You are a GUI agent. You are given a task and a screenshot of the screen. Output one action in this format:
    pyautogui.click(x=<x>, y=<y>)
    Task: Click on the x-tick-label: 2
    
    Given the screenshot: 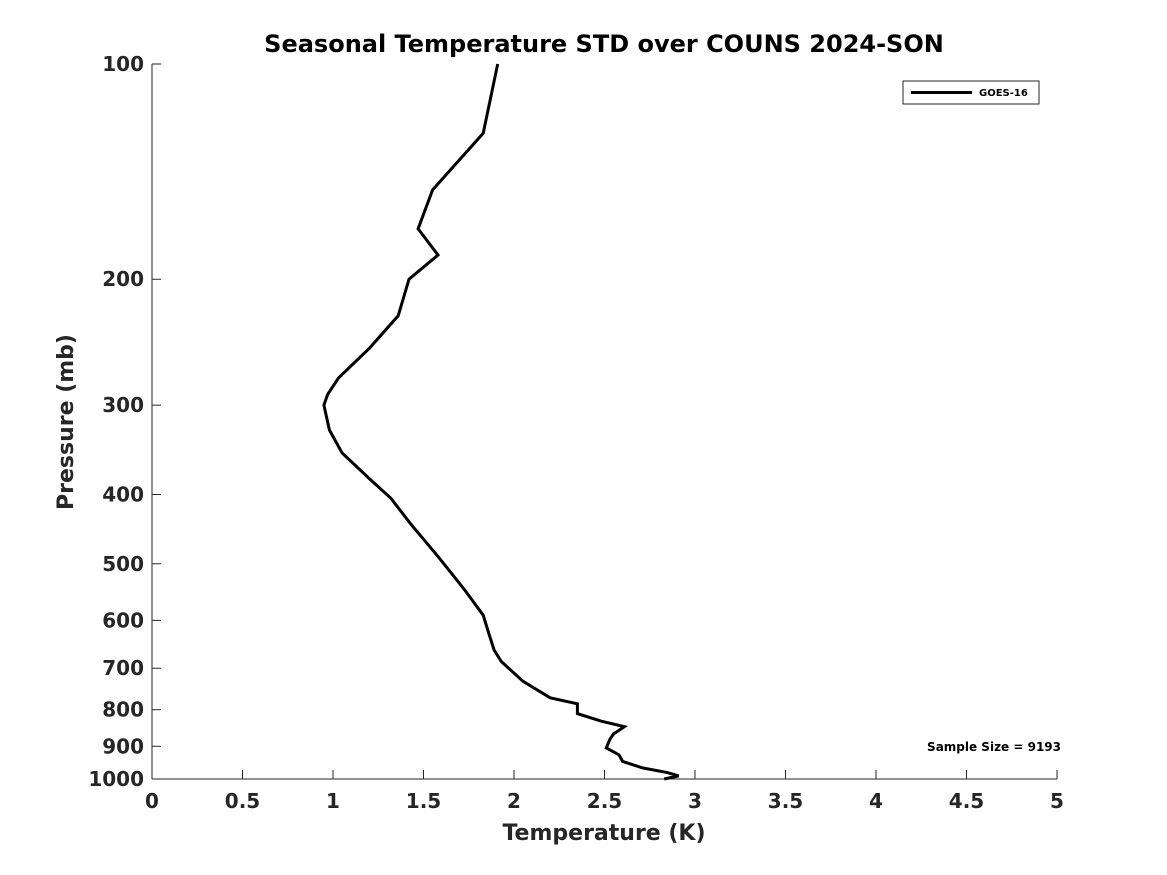 What is the action you would take?
    pyautogui.click(x=514, y=801)
    